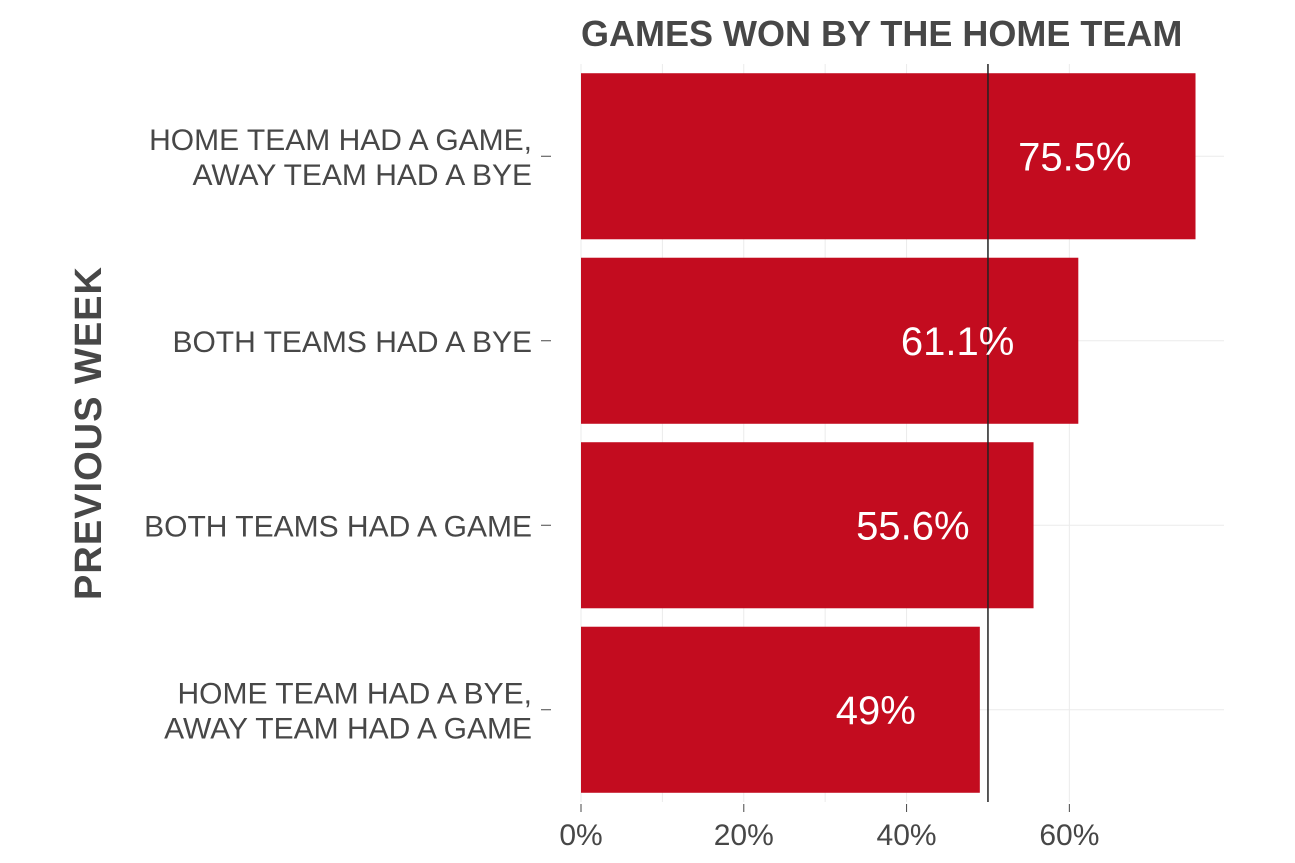 This screenshot has height=863, width=1295. What do you see at coordinates (1069, 835) in the screenshot?
I see `x-tick-label: 60%` at bounding box center [1069, 835].